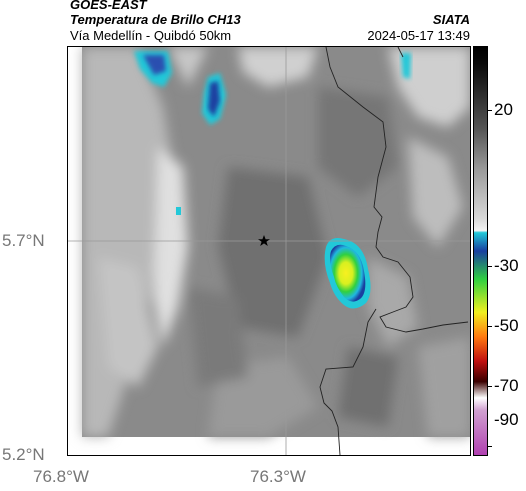  Describe the element at coordinates (506, 265) in the screenshot. I see `colorbar-tick-label: -30` at that location.